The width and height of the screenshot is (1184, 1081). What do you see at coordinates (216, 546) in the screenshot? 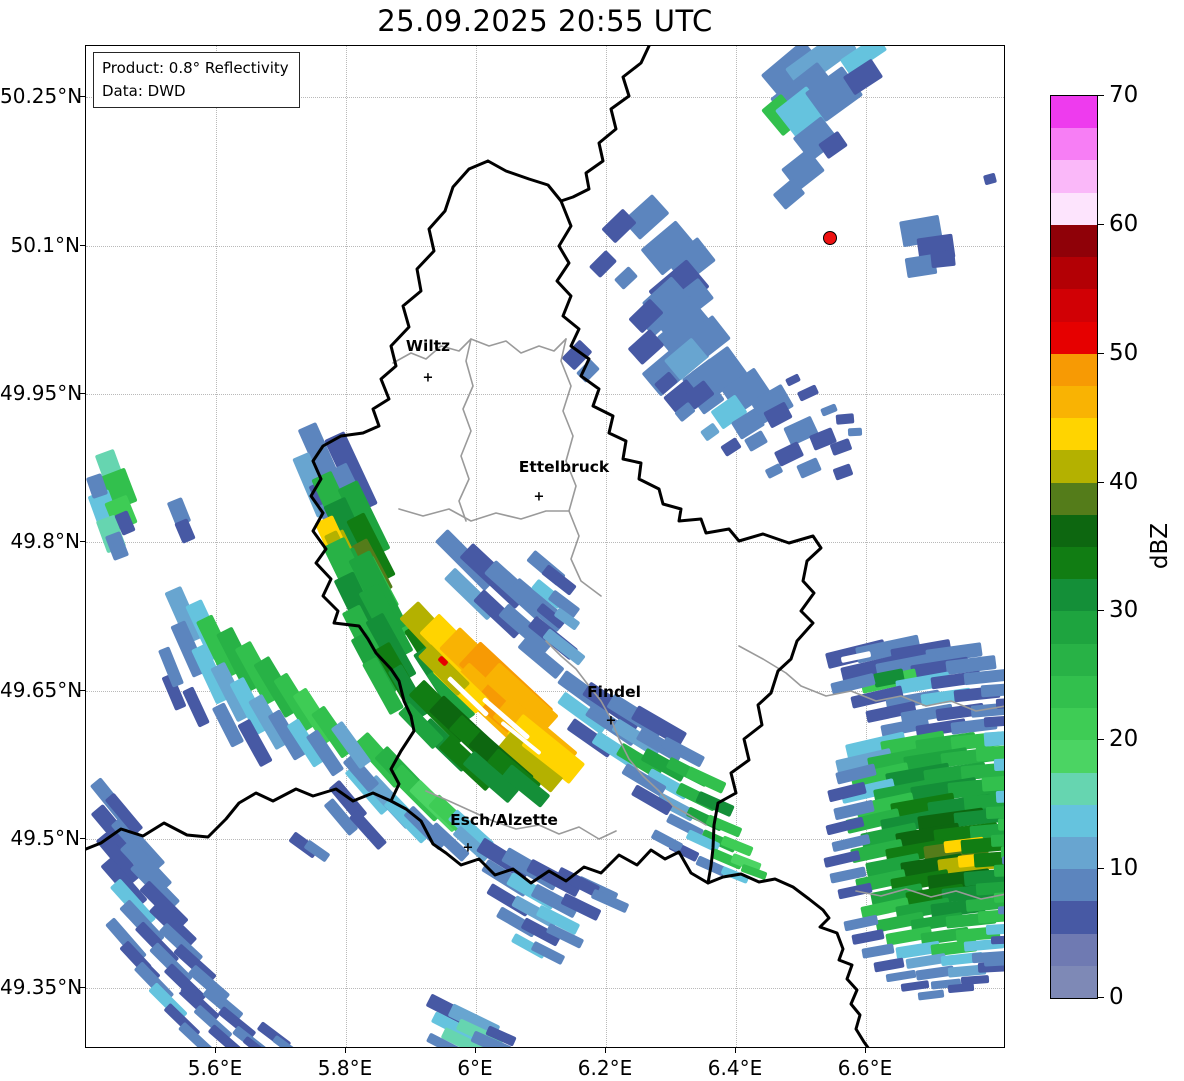
I see `gridline-x` at bounding box center [216, 546].